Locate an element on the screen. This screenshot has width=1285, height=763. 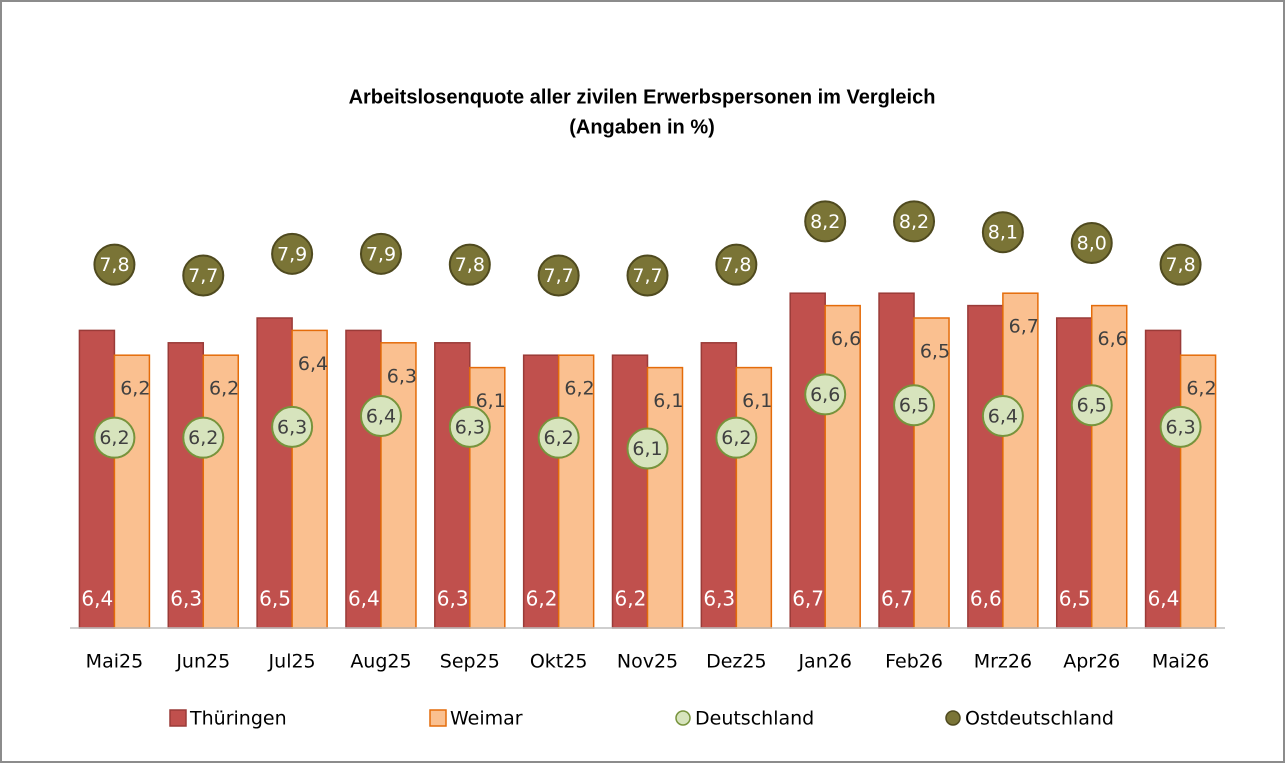
x-tick-label: Sep25 is located at coordinates (470, 662).